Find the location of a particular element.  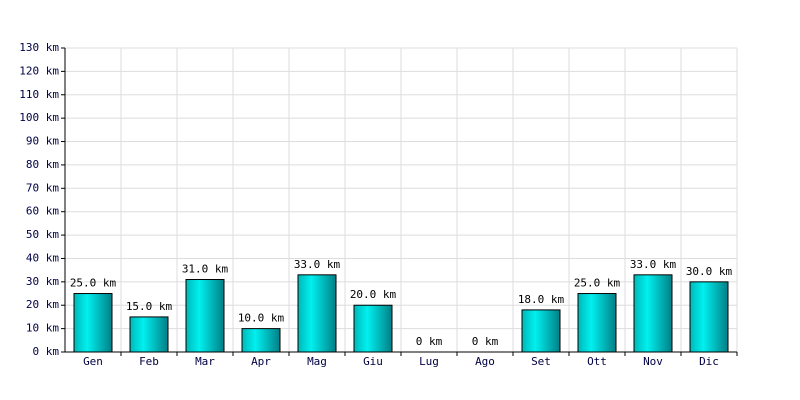

value-label: 15.0 km is located at coordinates (149, 306).